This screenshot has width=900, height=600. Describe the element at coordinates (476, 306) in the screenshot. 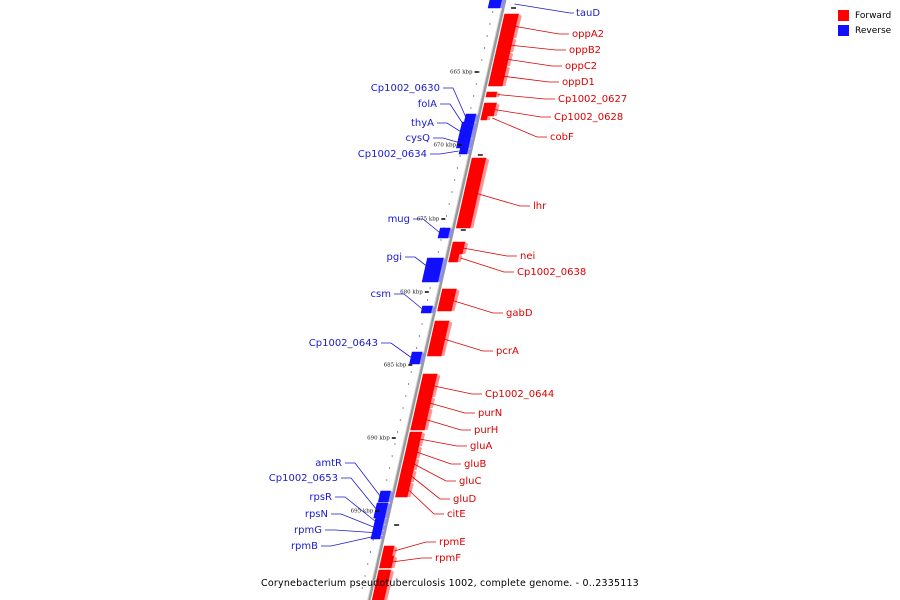

I see `leader-gabd` at that location.